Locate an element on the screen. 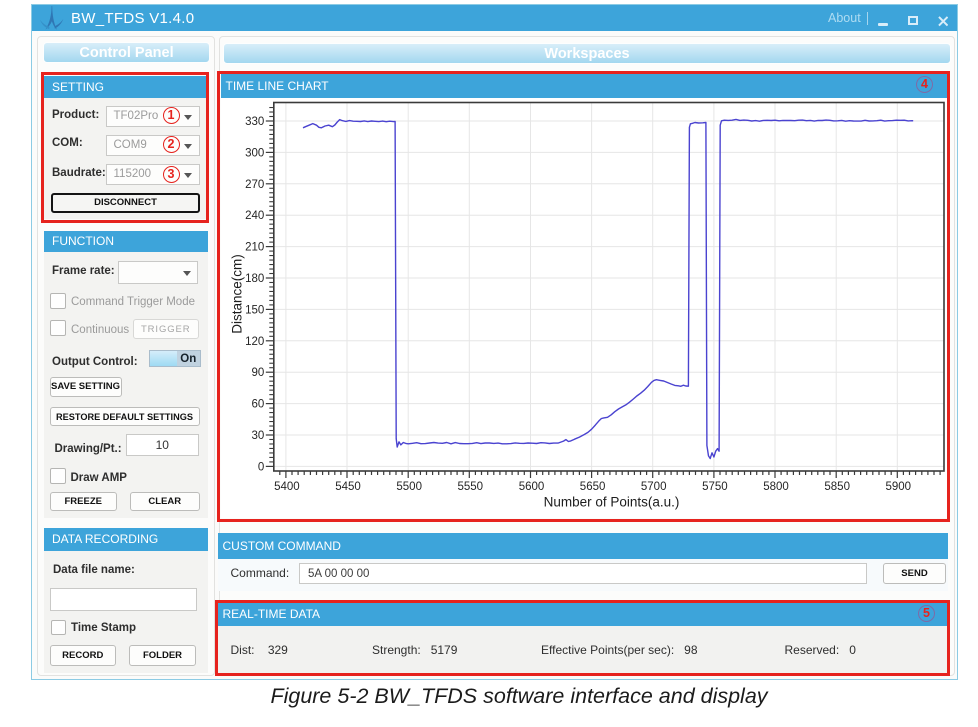 This screenshot has height=727, width=978. svg-text: 180 is located at coordinates (254, 279).